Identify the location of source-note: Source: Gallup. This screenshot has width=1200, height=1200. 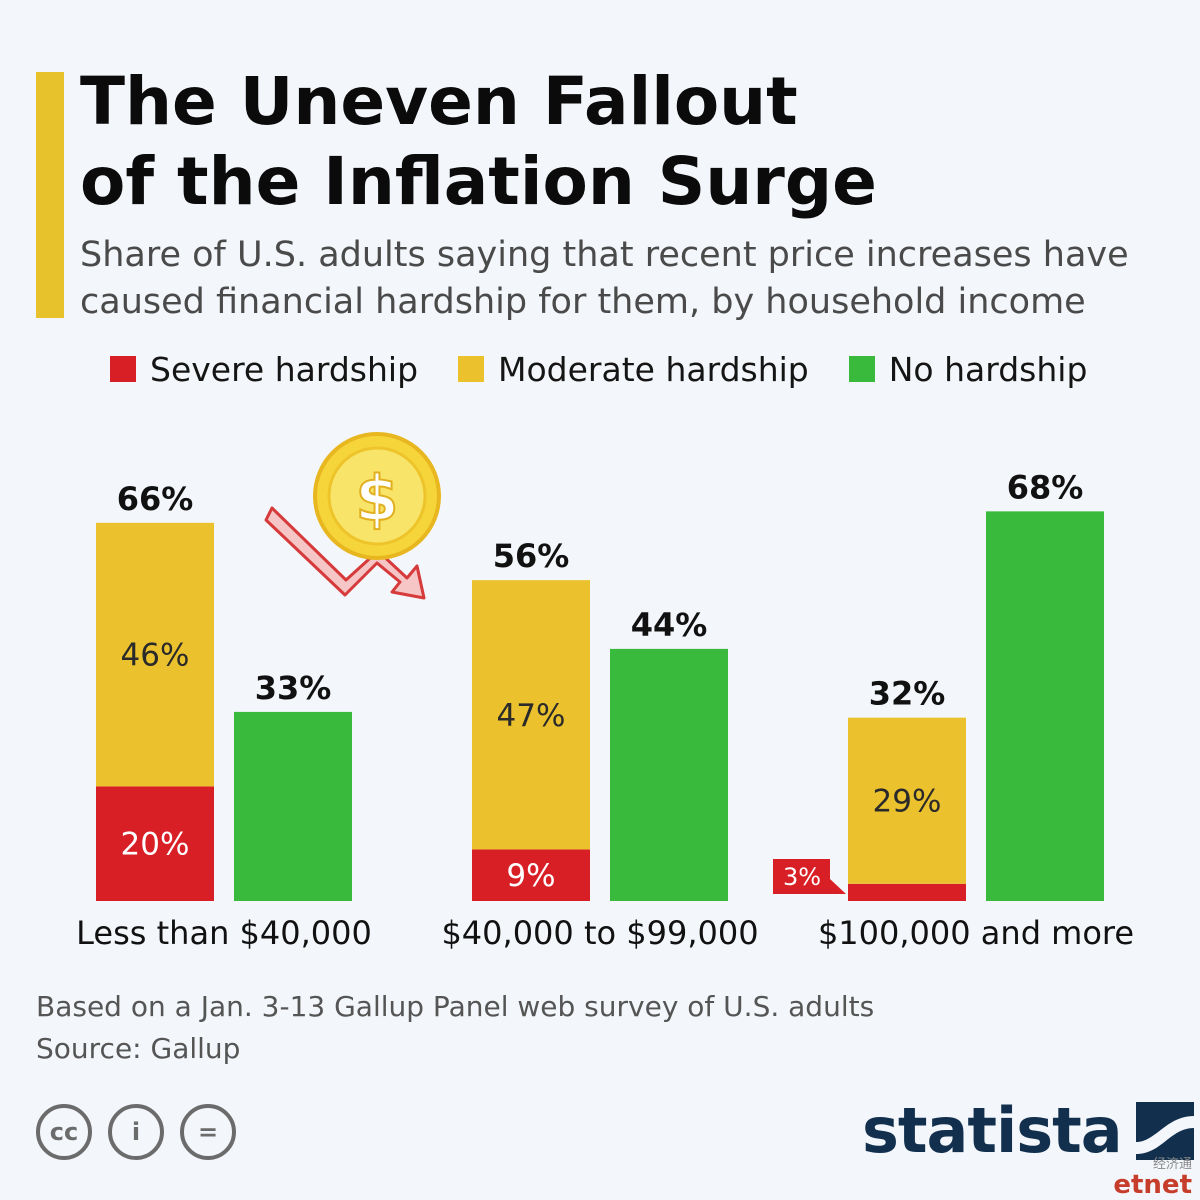
(138, 1048).